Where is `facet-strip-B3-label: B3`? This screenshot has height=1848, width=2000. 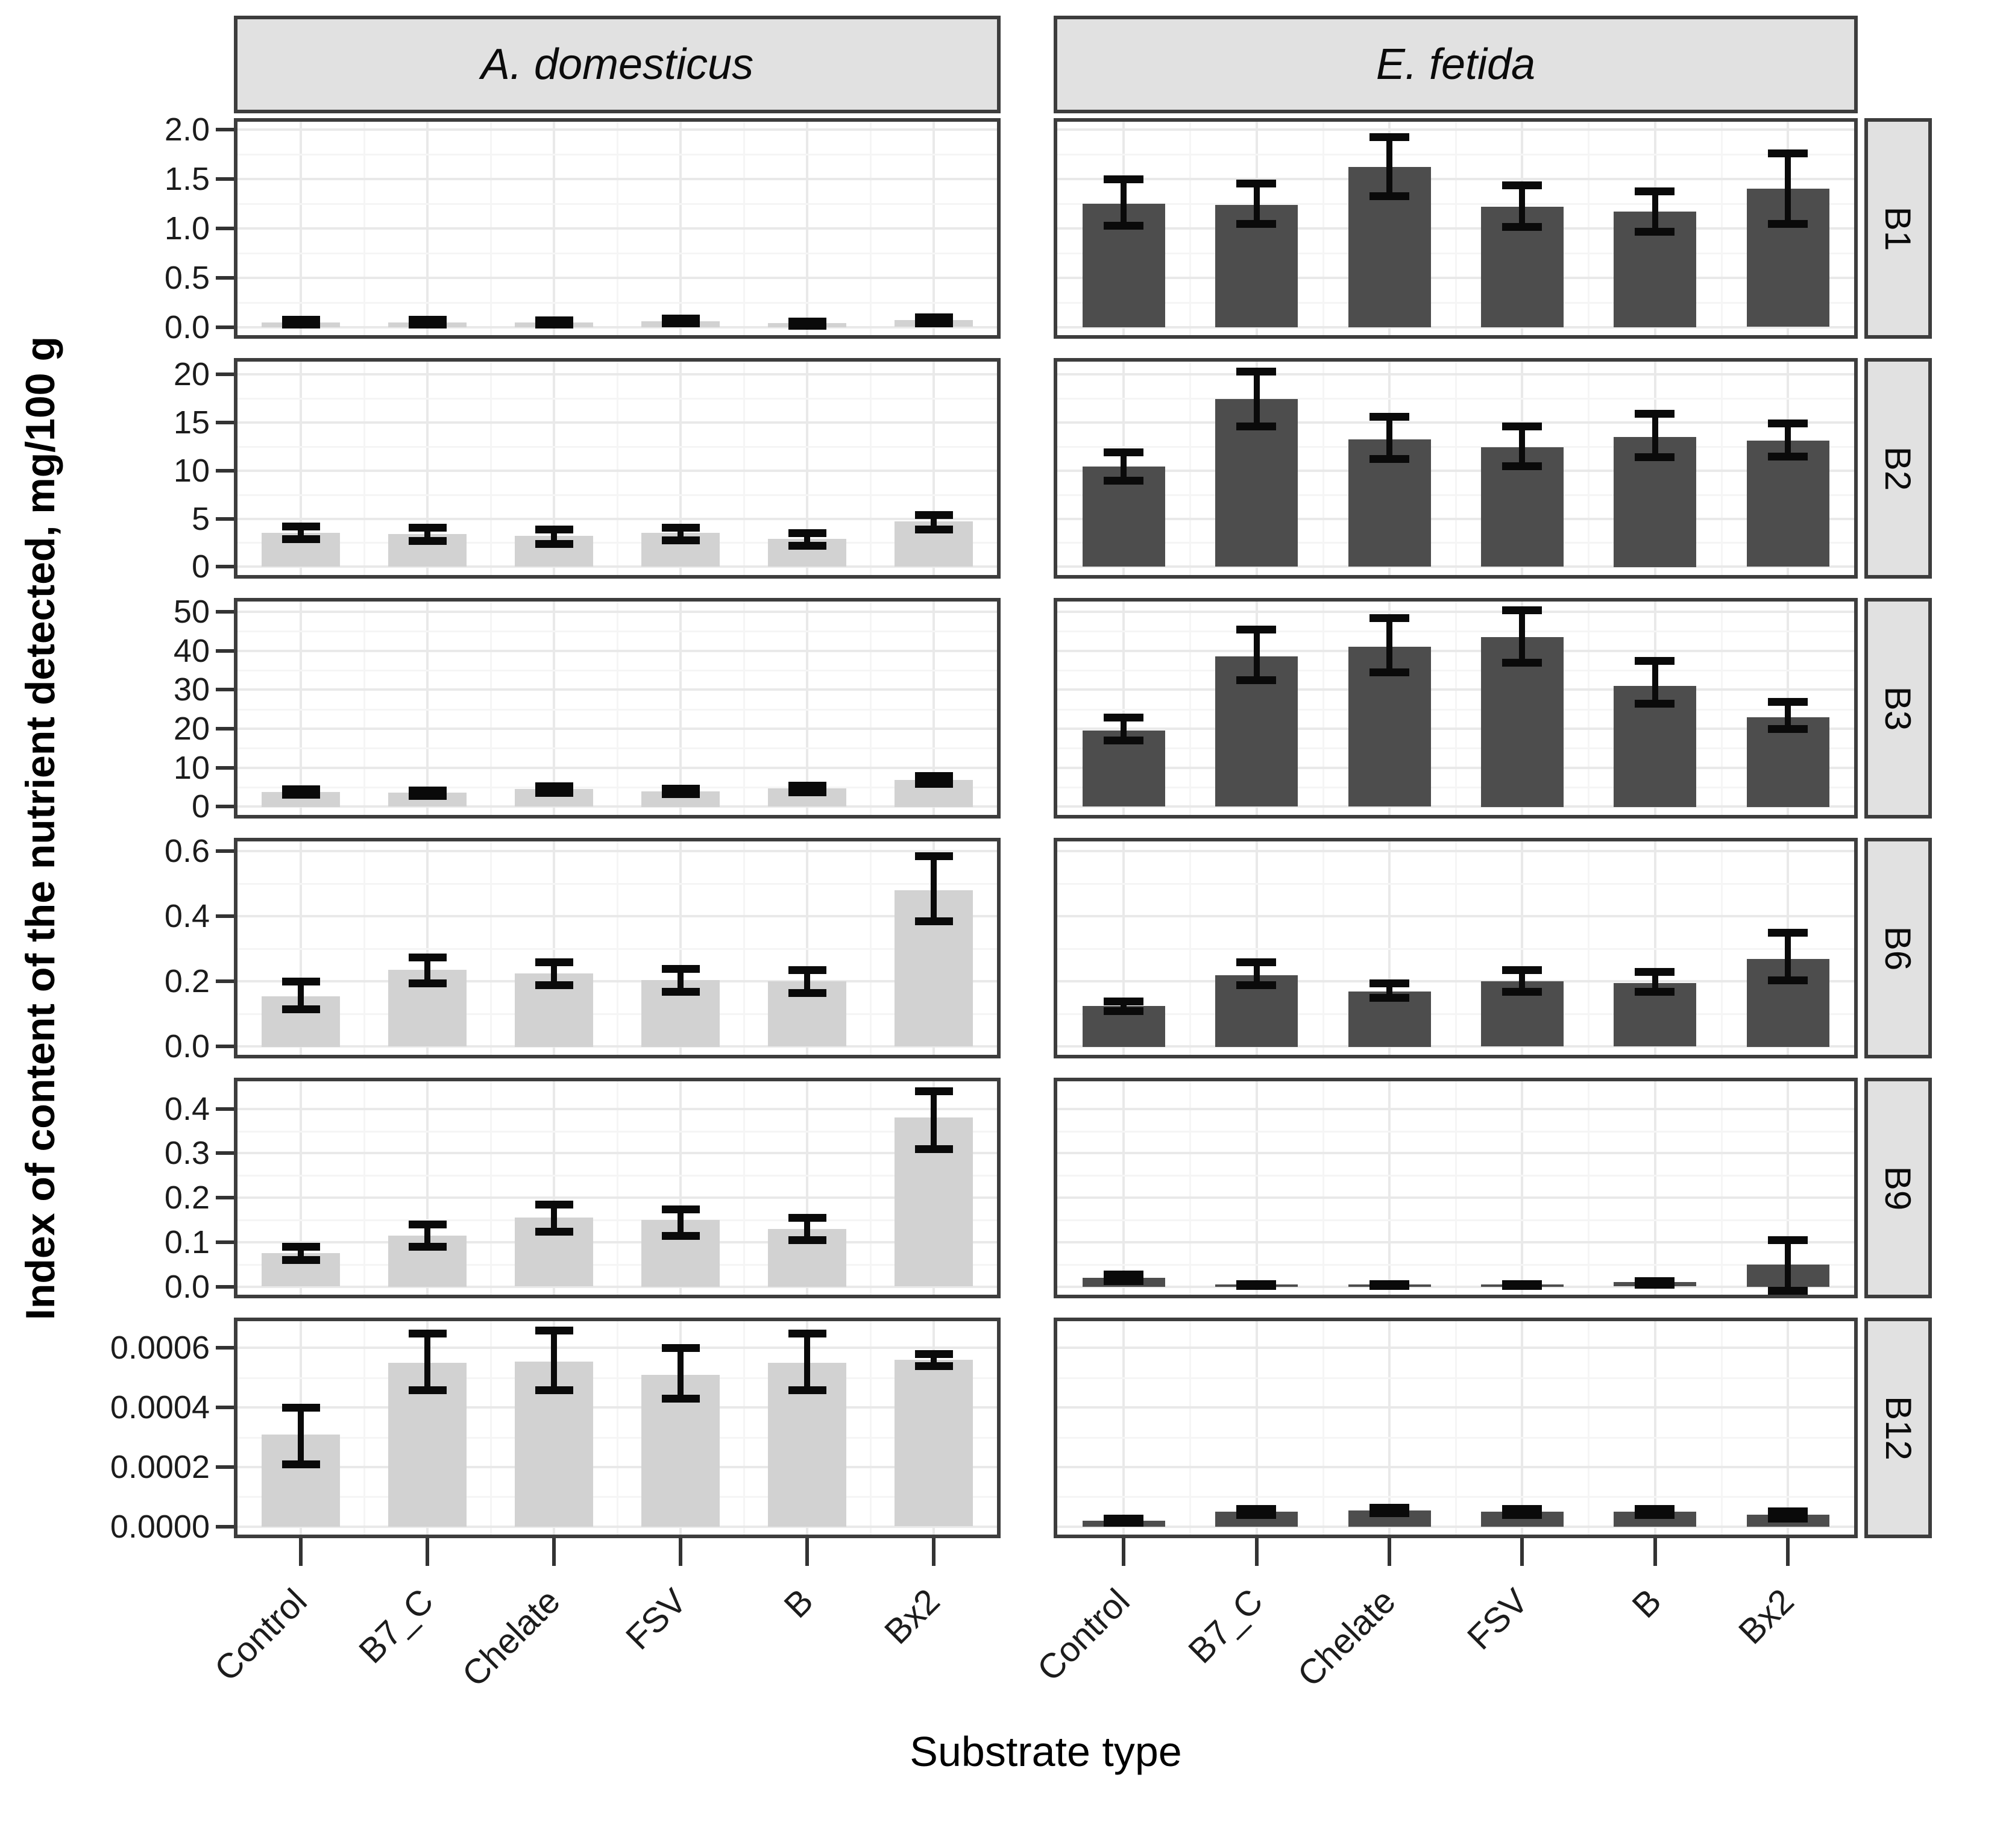
facet-strip-B3-label: B3 is located at coordinates (1898, 708).